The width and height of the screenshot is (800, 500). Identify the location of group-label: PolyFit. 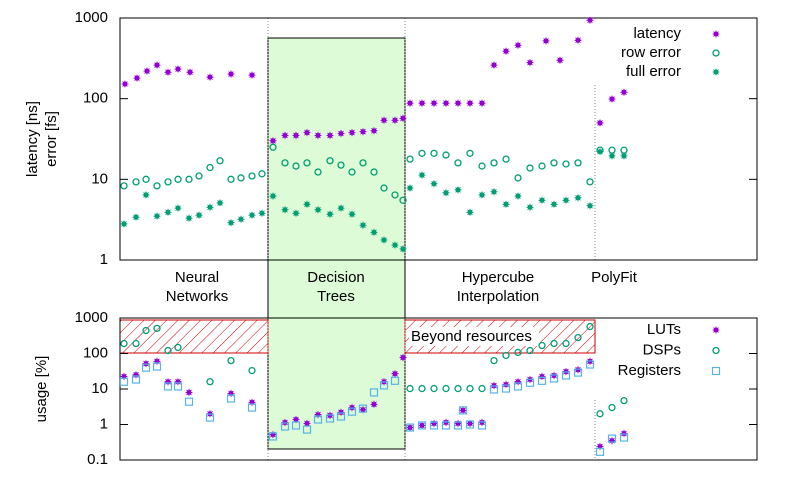
(614, 277).